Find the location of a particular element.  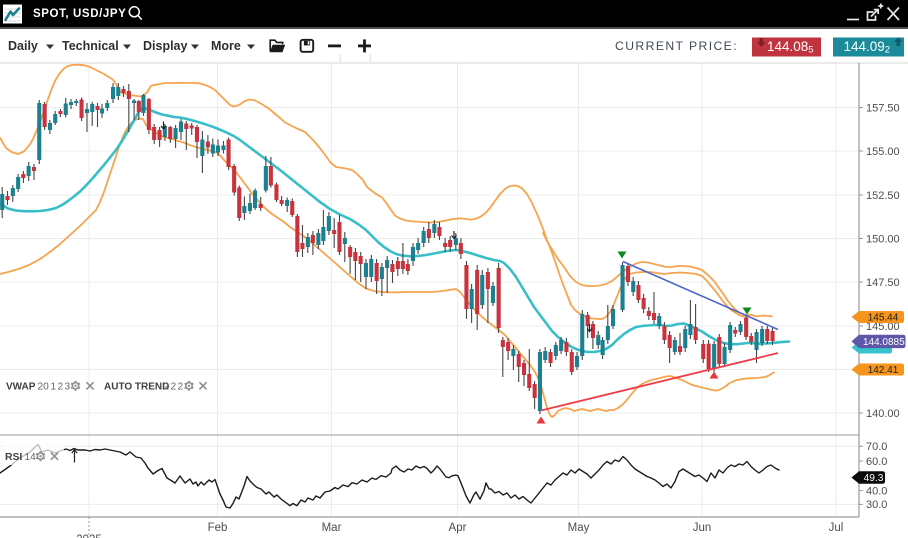

svg-text: 142.41 is located at coordinates (883, 370).